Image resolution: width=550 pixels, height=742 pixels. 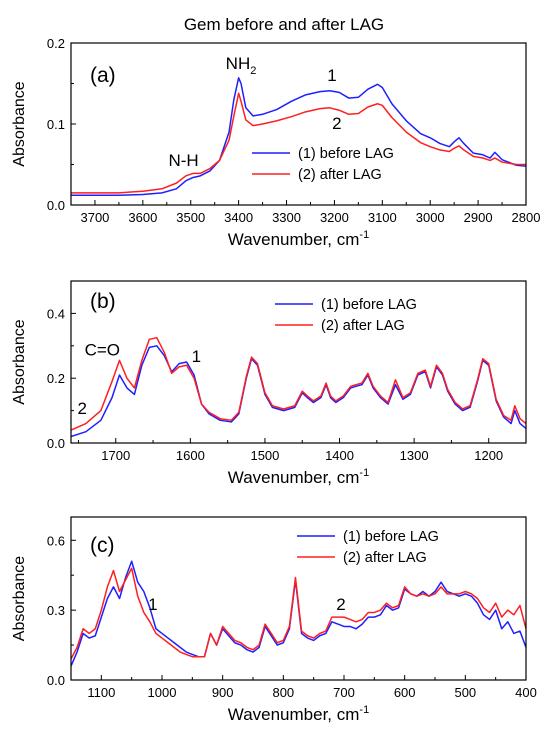 What do you see at coordinates (162, 692) in the screenshot?
I see `x-tick-label: 1000` at bounding box center [162, 692].